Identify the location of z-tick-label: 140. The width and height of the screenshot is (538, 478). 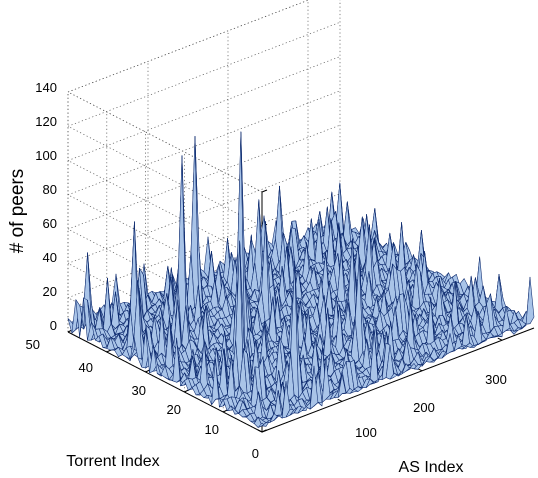
(46, 87).